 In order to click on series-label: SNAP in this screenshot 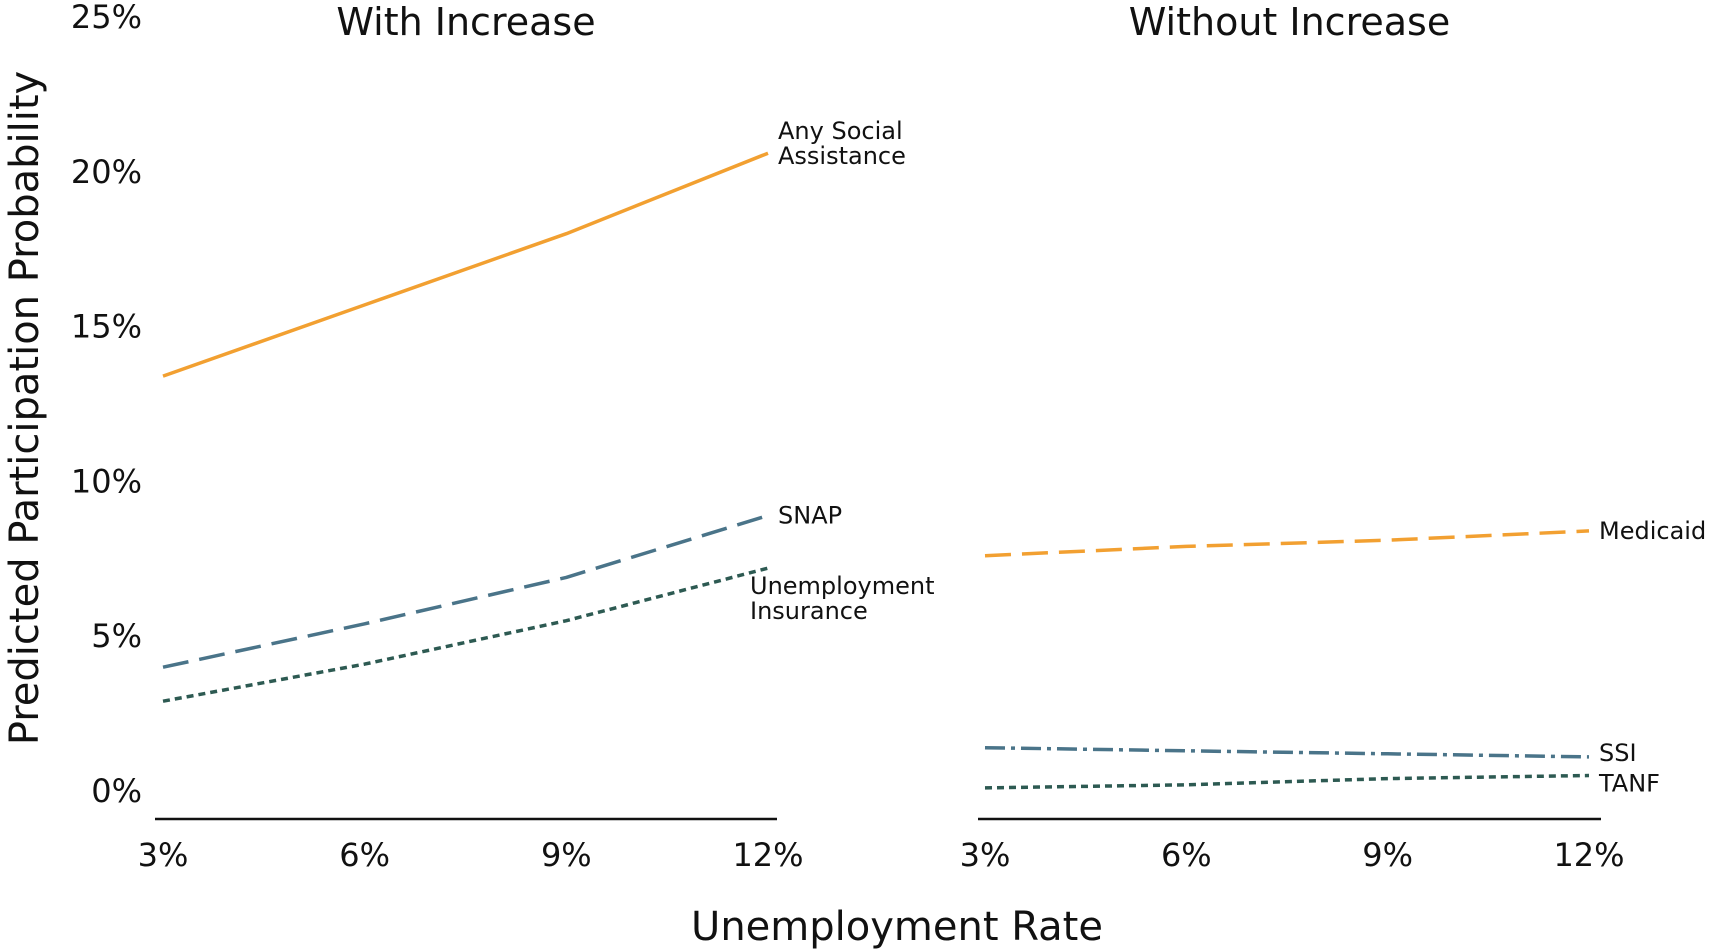, I will do `click(810, 515)`.